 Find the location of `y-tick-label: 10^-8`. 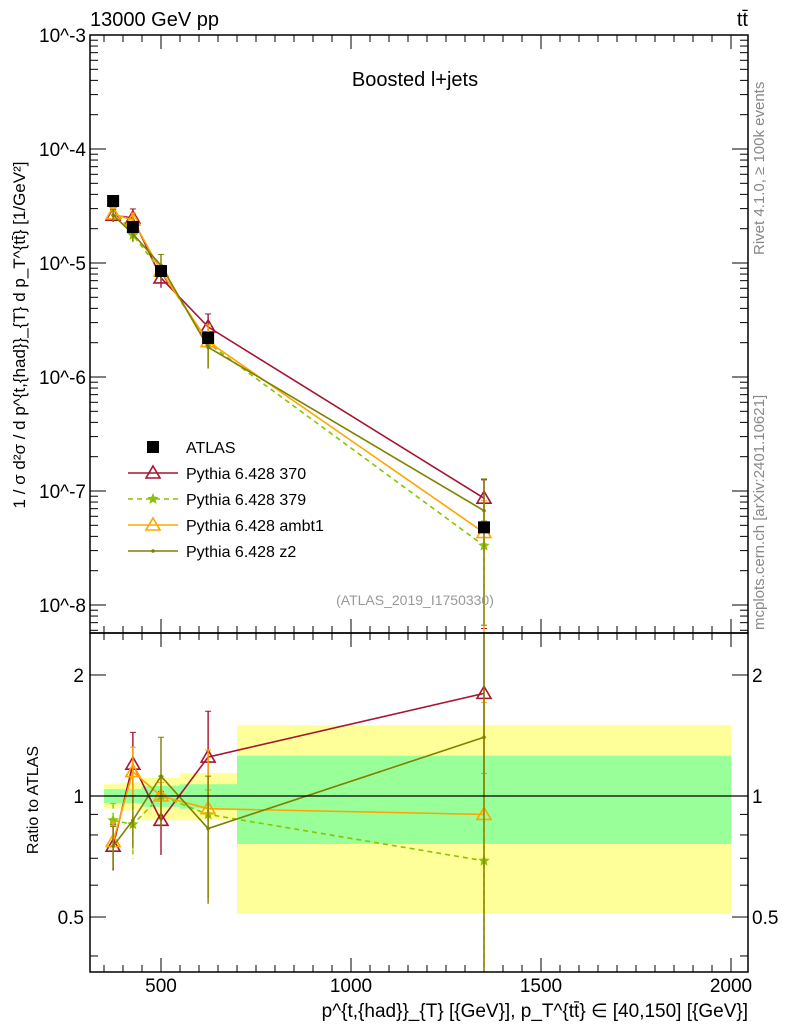

y-tick-label: 10^-8 is located at coordinates (62, 606).